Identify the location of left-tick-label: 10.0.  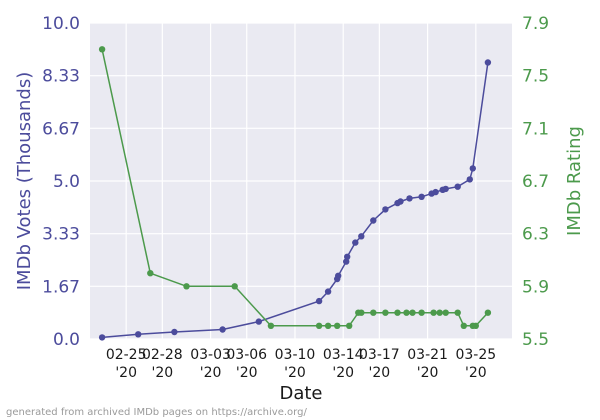
(61, 24).